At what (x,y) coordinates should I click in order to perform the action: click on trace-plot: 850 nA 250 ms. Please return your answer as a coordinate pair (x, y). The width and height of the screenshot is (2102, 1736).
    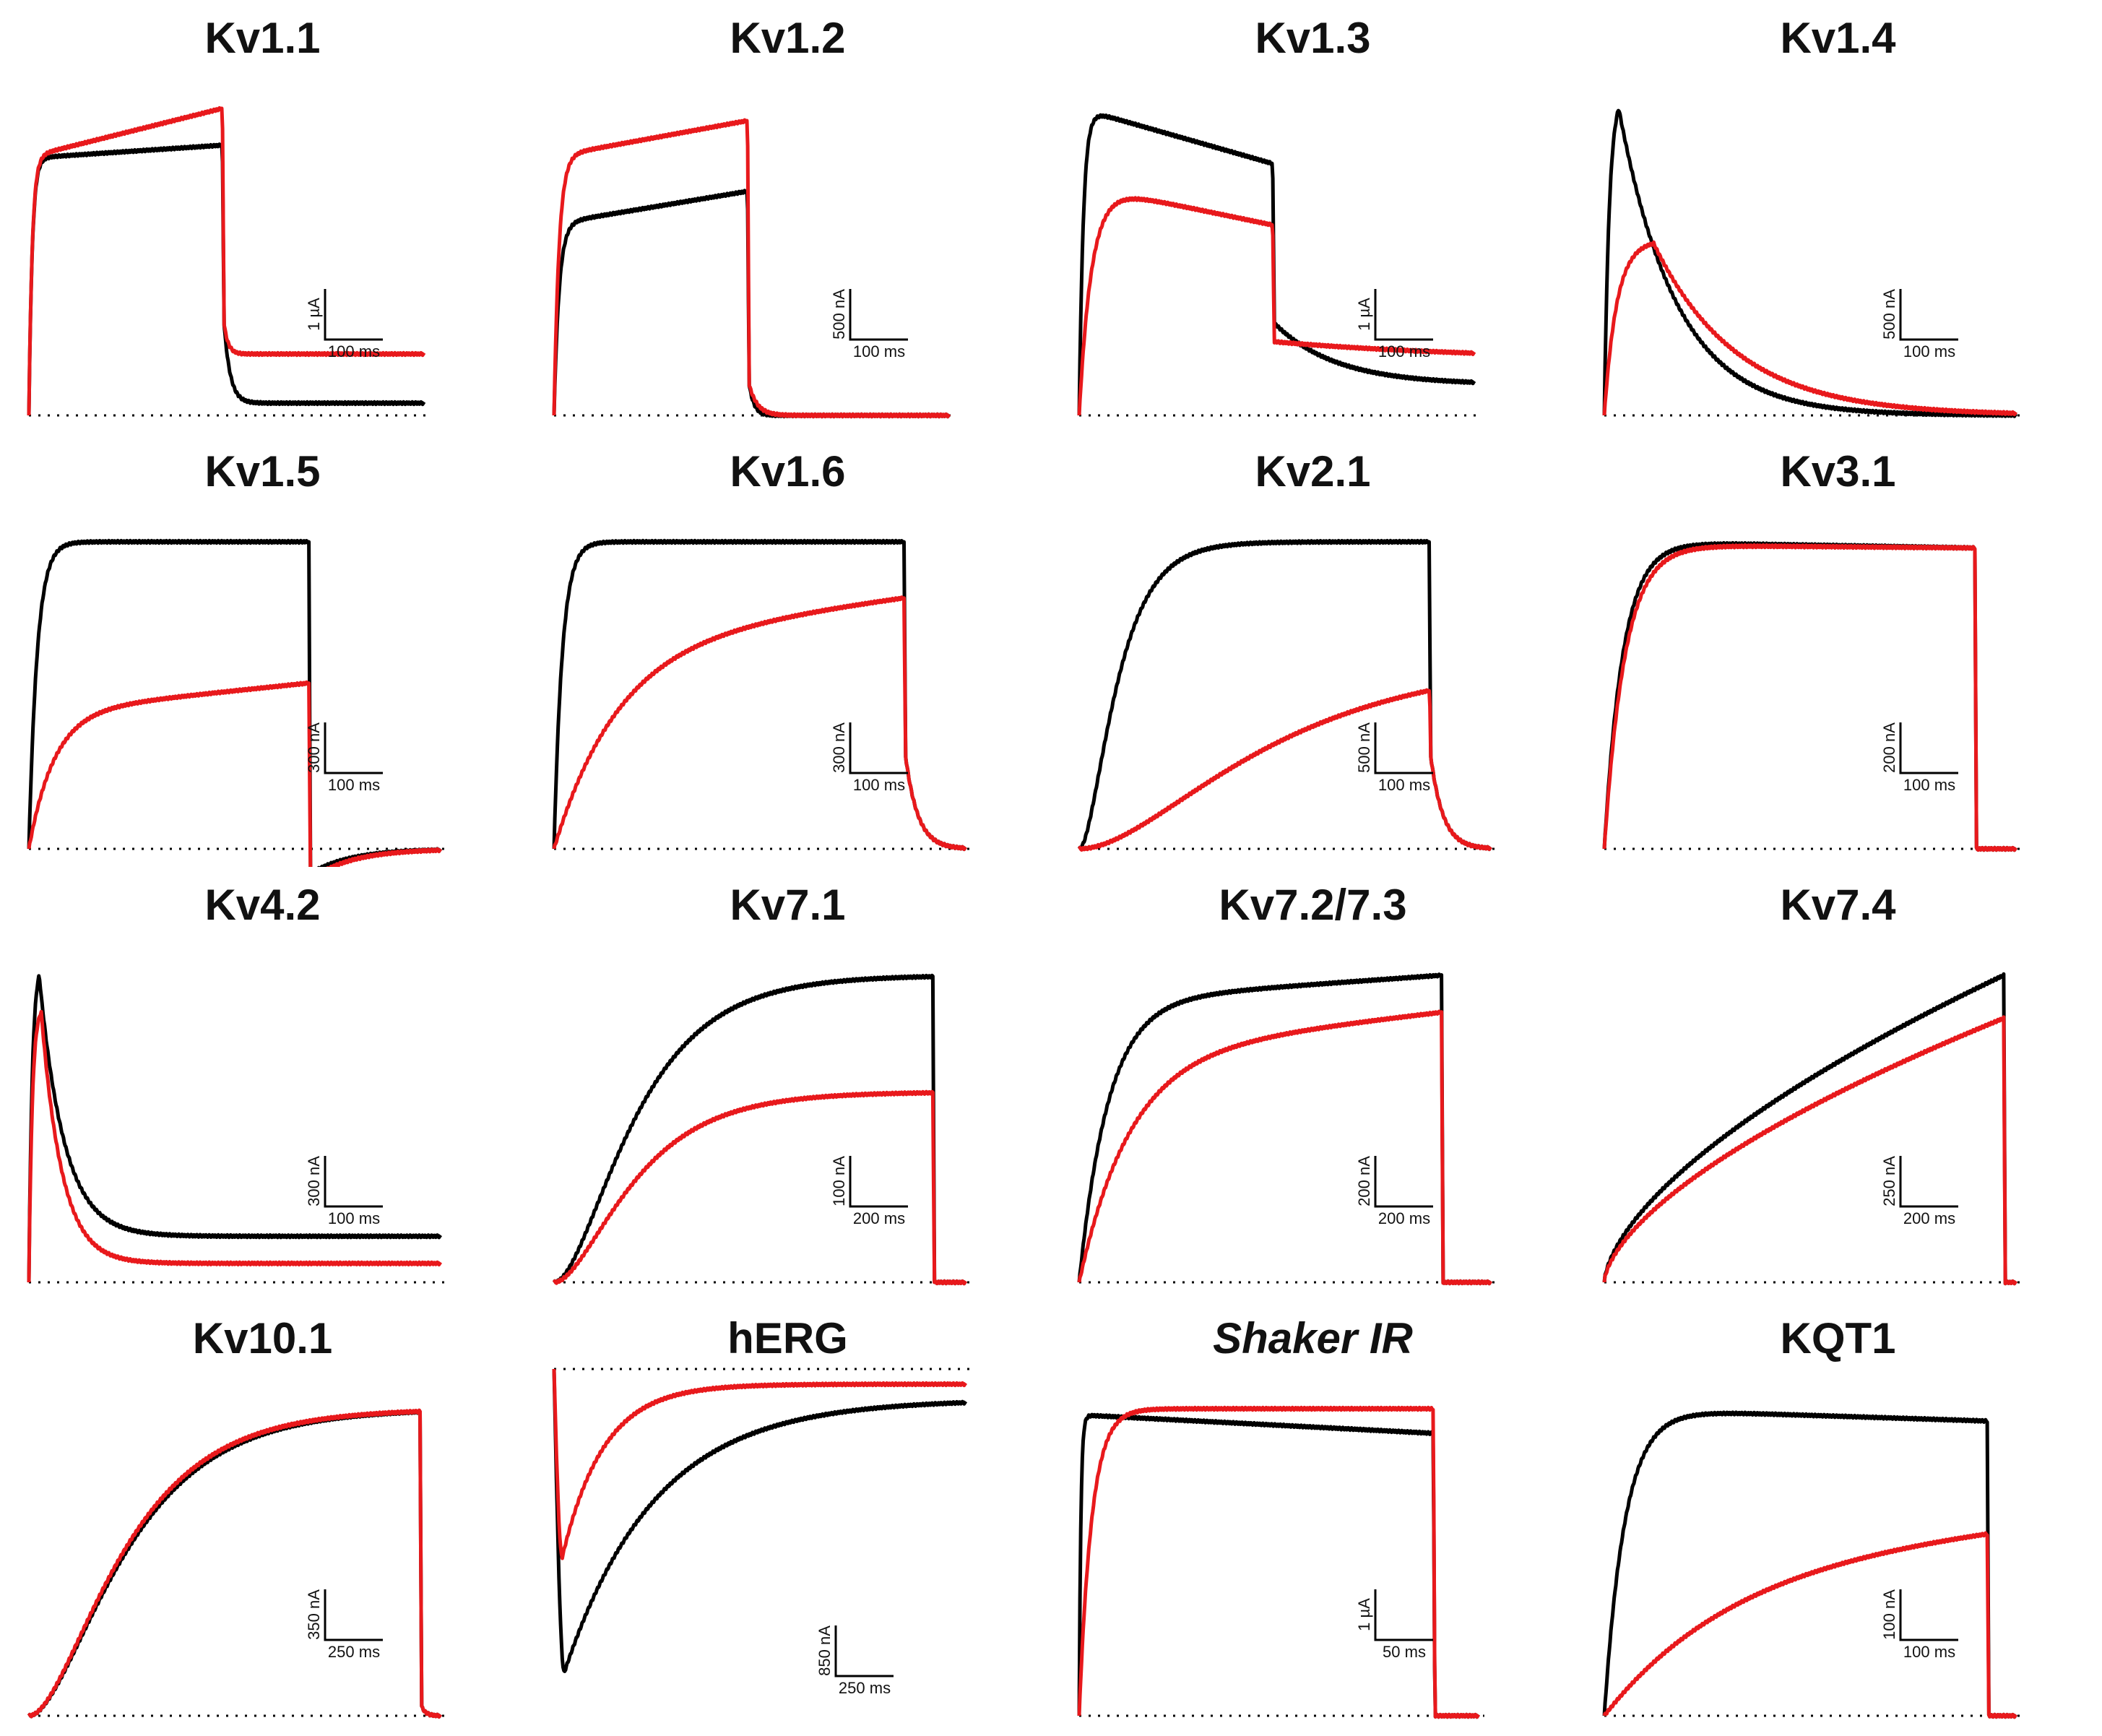
    Looking at the image, I should click on (762, 1532).